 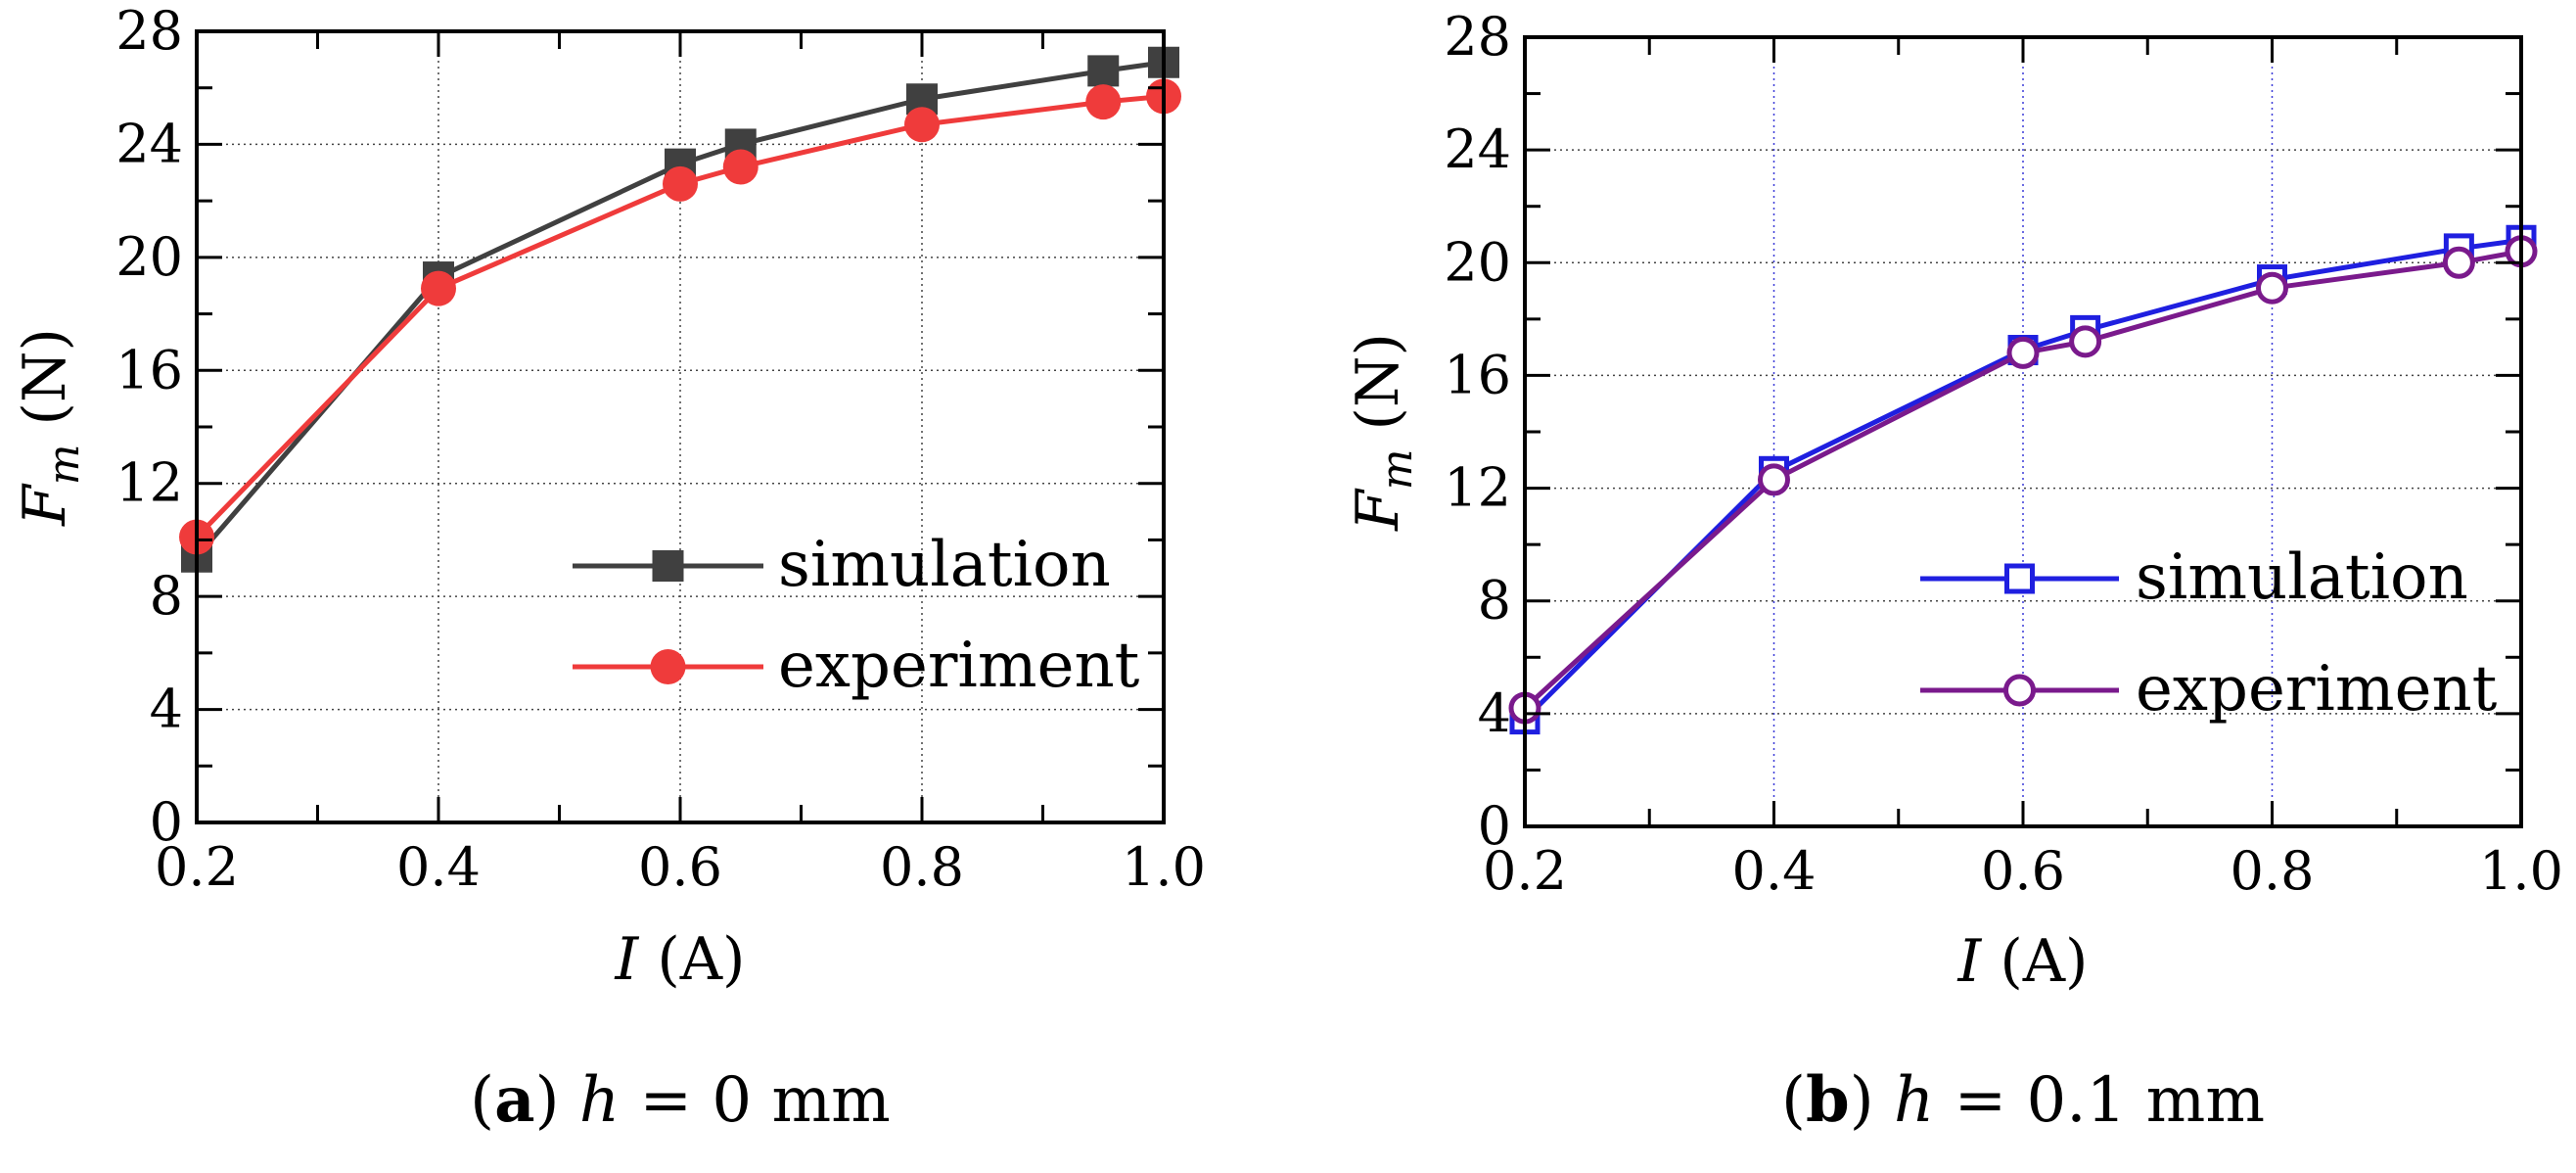 What do you see at coordinates (2273, 871) in the screenshot?
I see `x-tick-label-b-3: 0.8` at bounding box center [2273, 871].